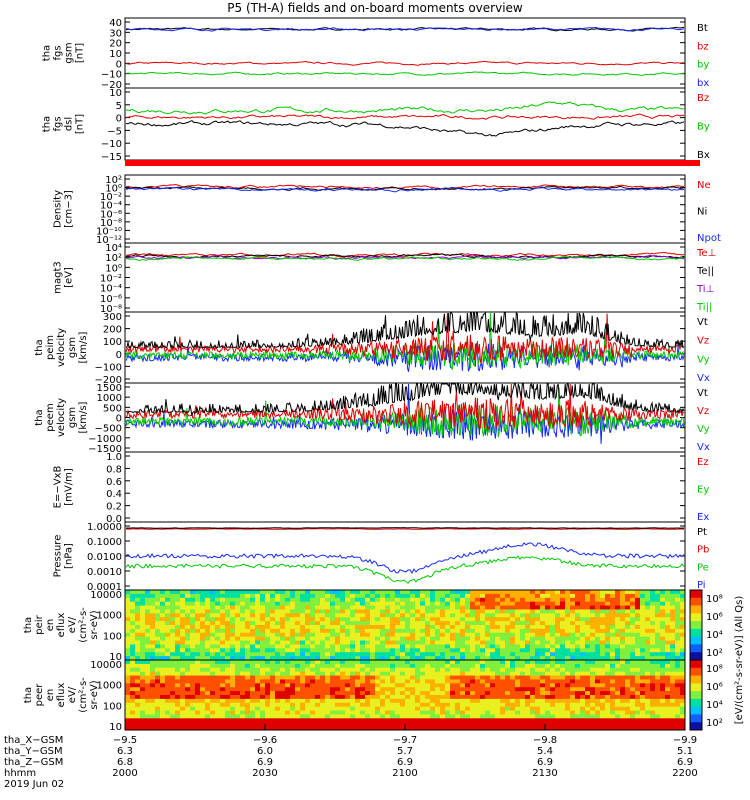  I want to click on y-axis-label: eV/, so click(72, 624).